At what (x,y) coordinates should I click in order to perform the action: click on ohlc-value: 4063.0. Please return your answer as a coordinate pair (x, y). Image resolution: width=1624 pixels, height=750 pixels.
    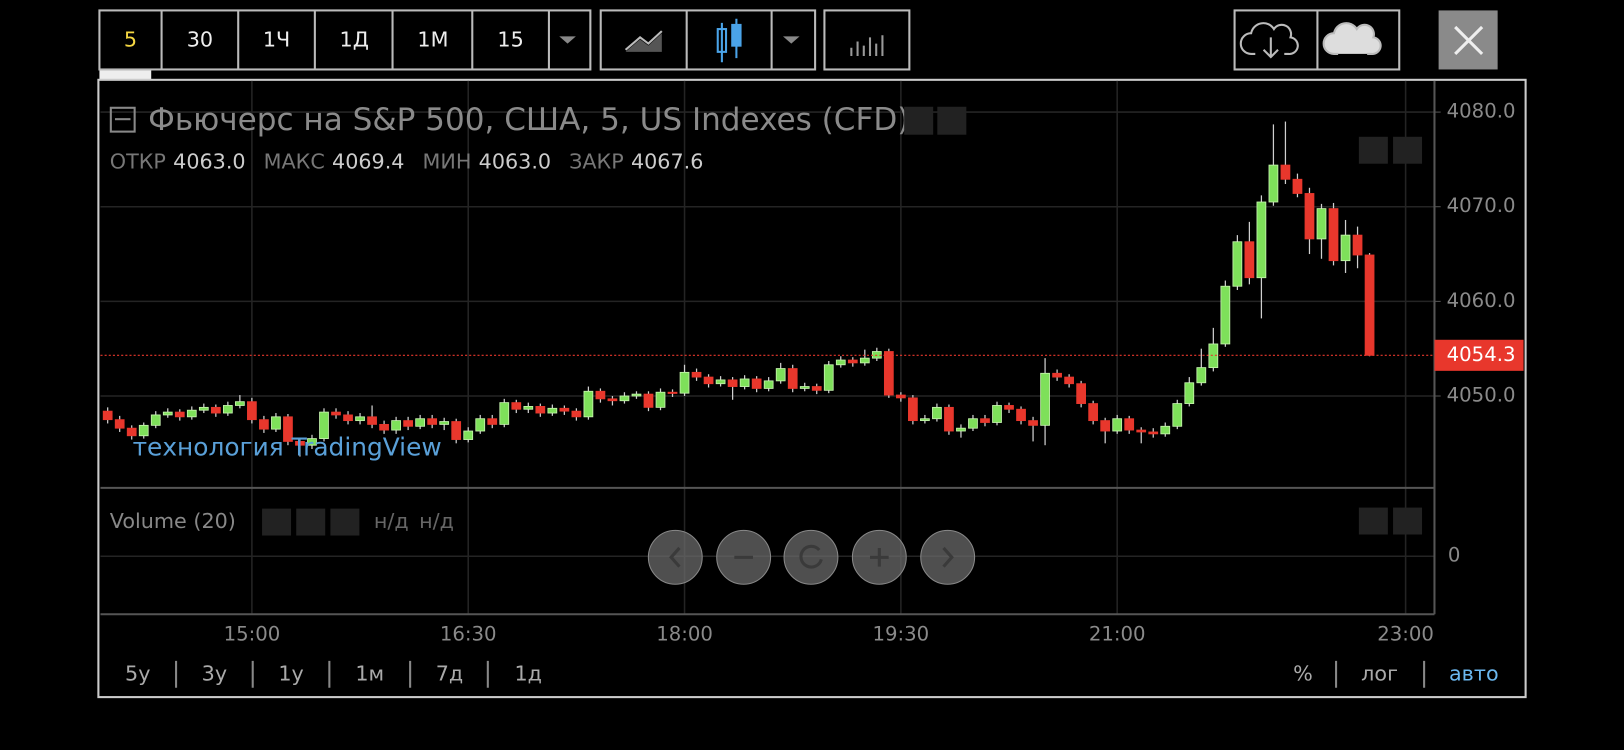
    Looking at the image, I should click on (209, 162).